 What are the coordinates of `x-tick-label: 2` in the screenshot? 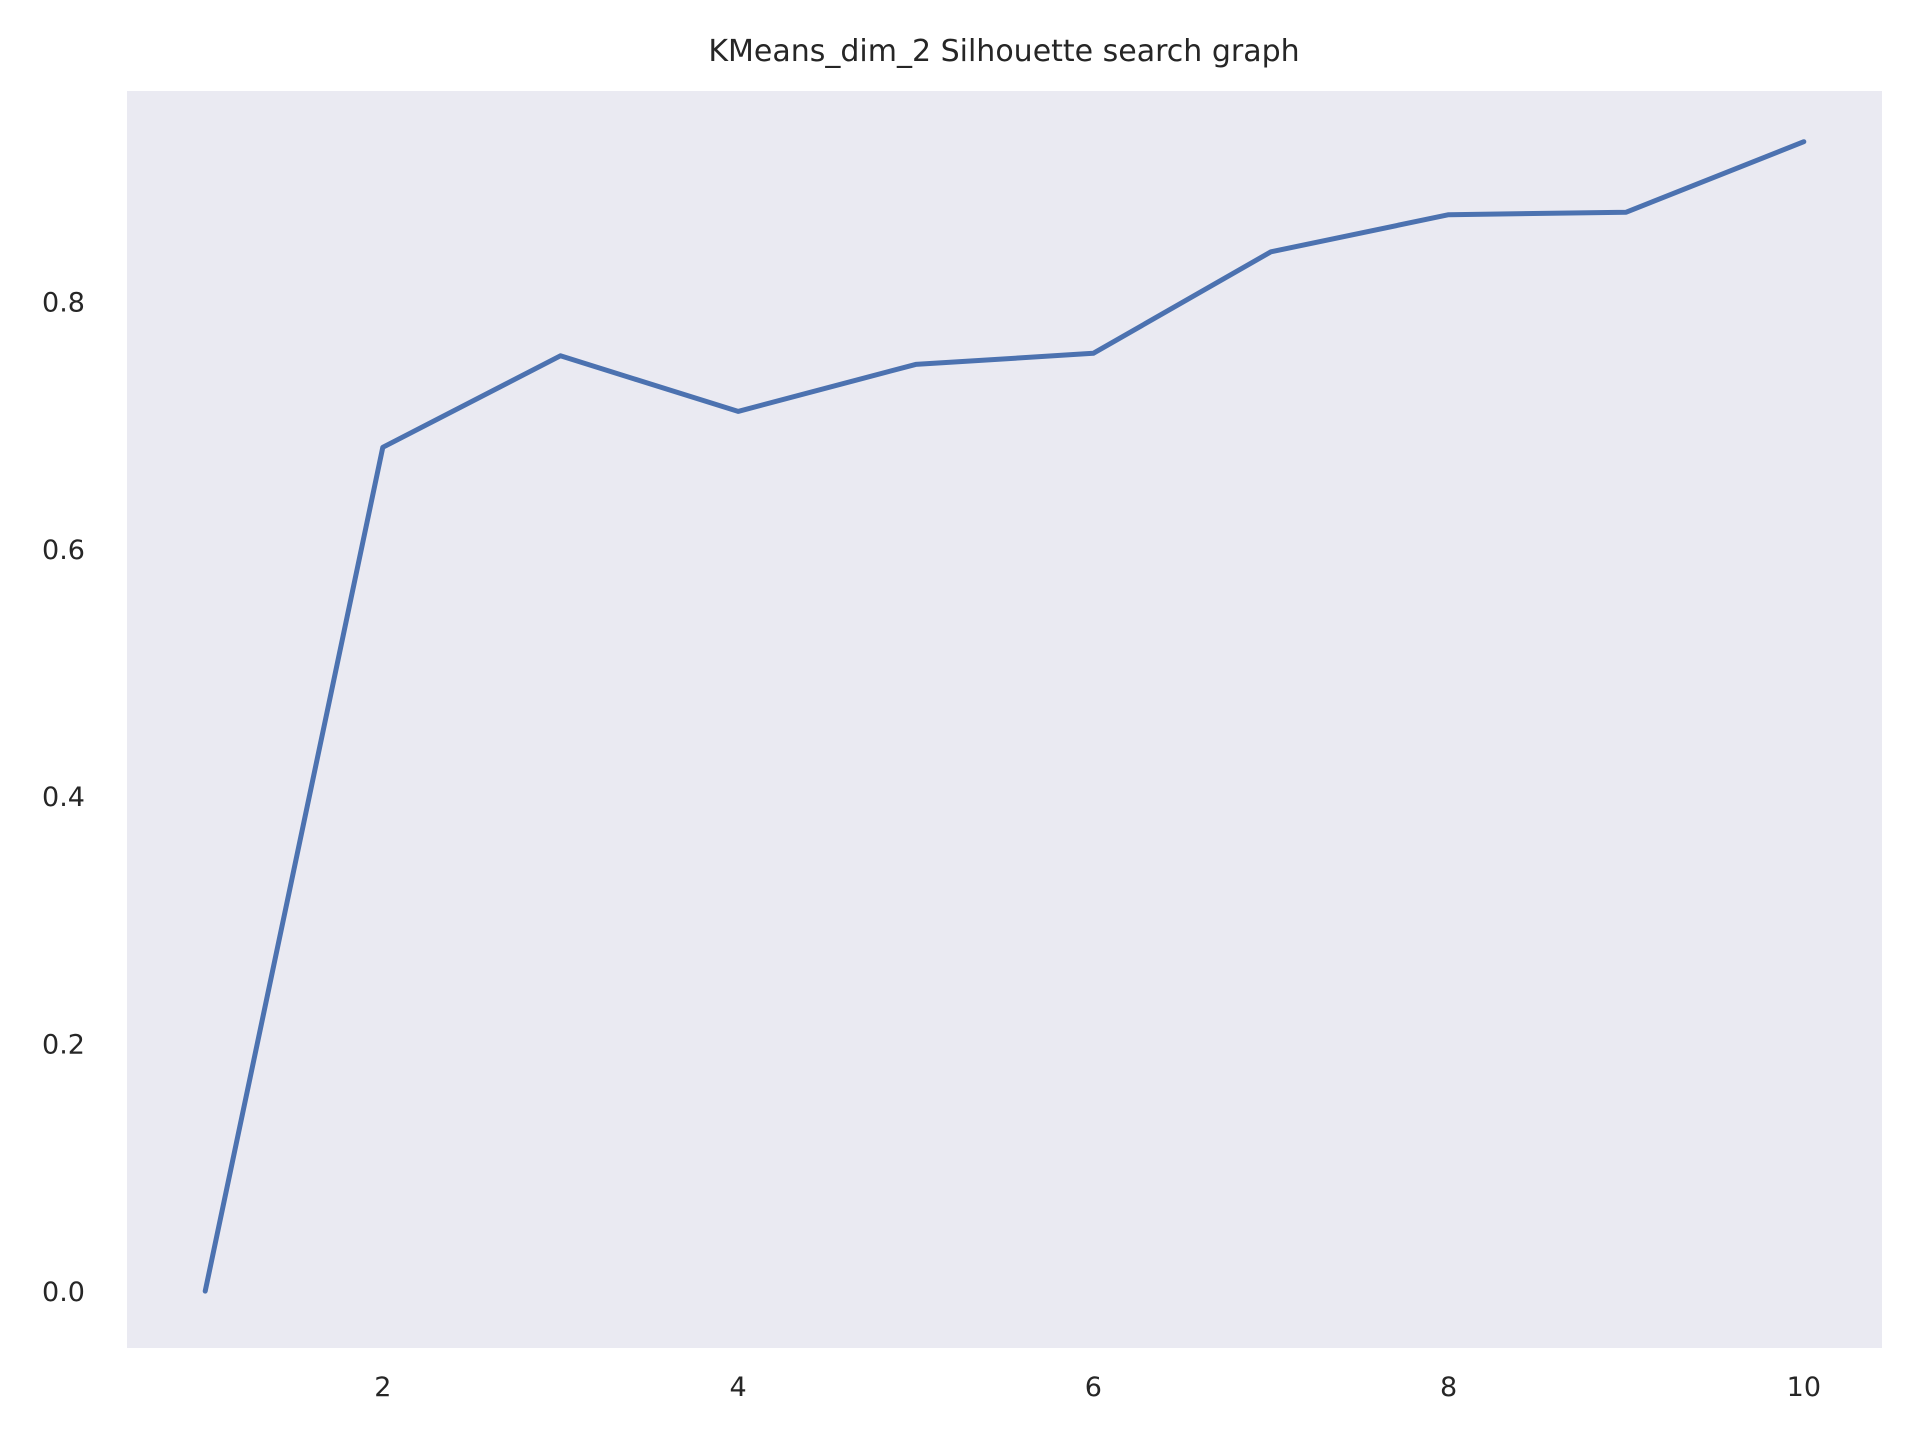 It's located at (382, 1387).